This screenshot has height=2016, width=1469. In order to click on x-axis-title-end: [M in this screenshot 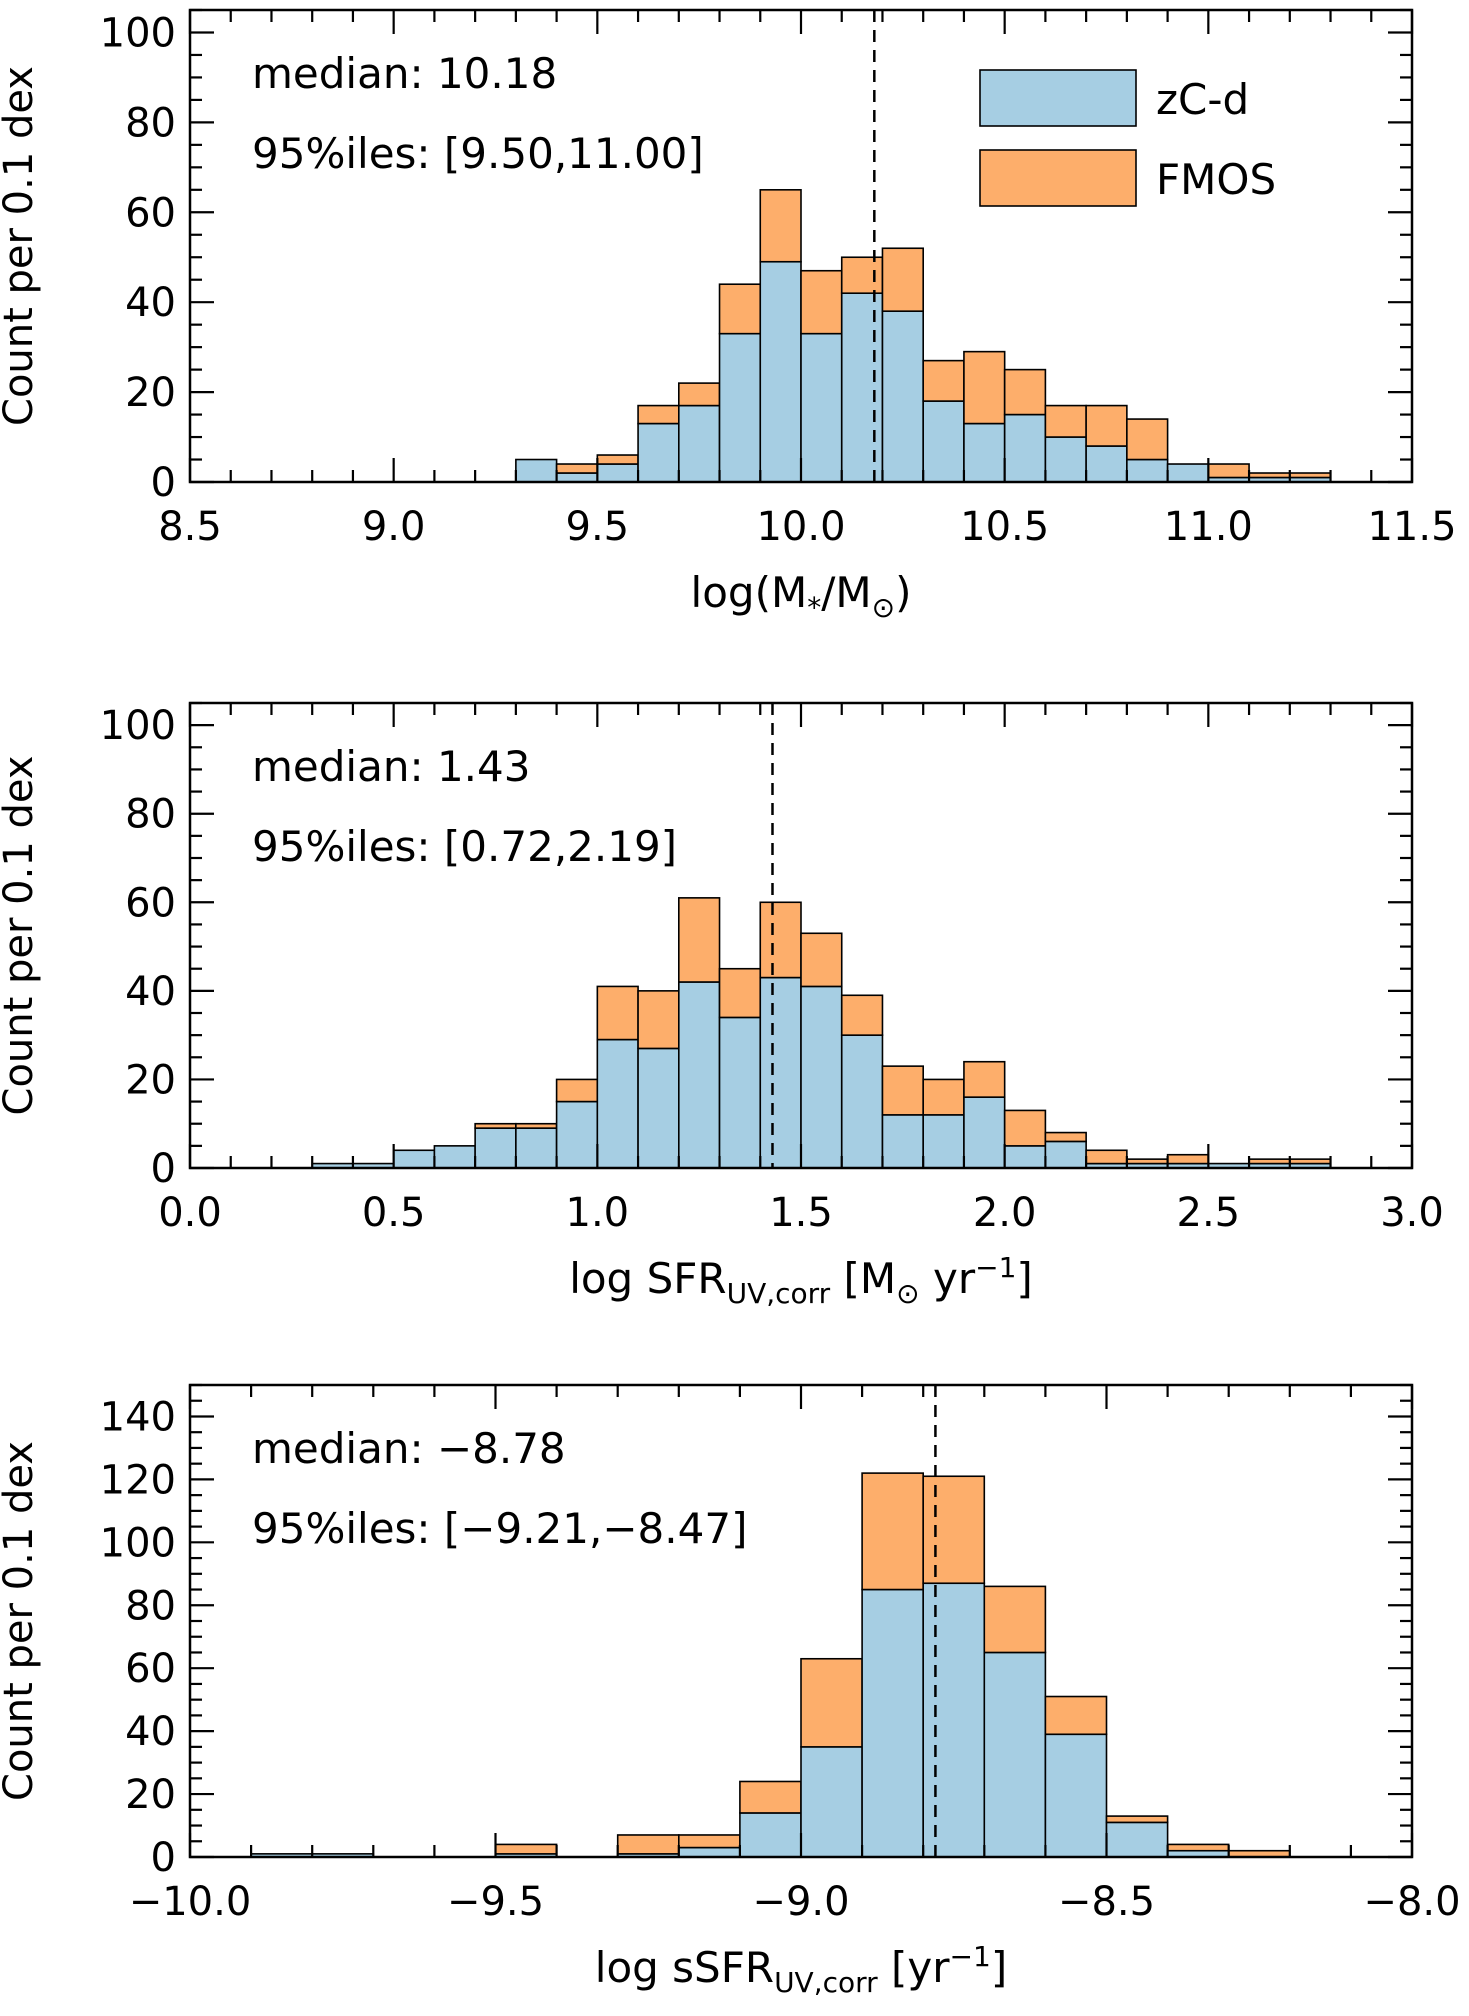, I will do `click(863, 1278)`.